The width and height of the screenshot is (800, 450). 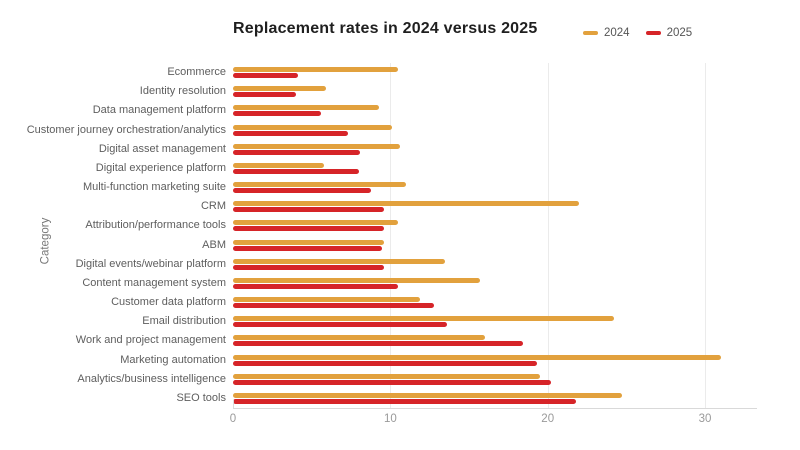 What do you see at coordinates (151, 378) in the screenshot?
I see `category-label: Analytics/business intelligence` at bounding box center [151, 378].